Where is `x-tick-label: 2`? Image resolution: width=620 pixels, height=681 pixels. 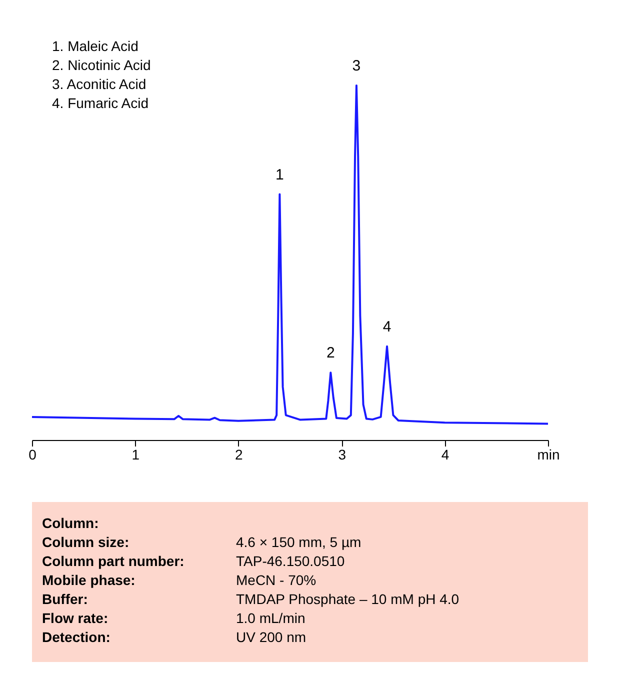 x-tick-label: 2 is located at coordinates (239, 454).